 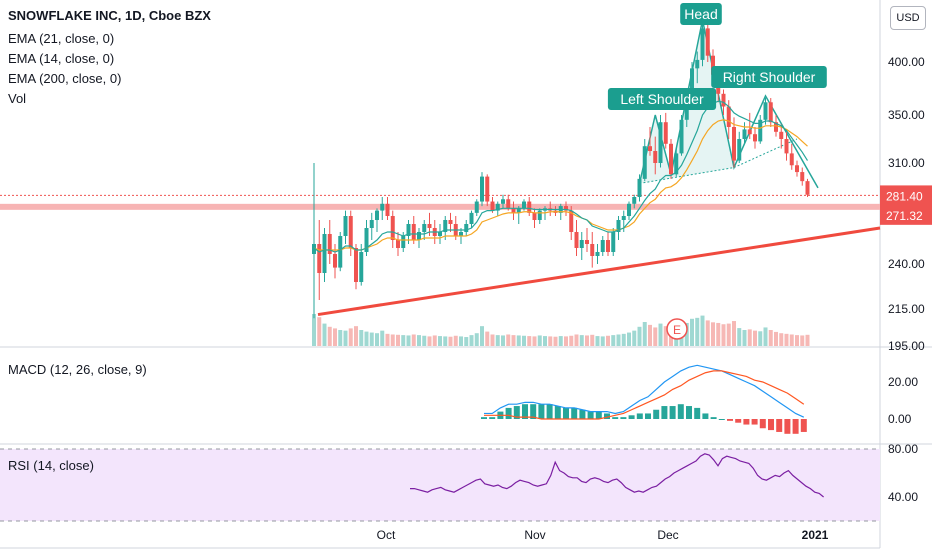 What do you see at coordinates (906, 264) in the screenshot?
I see `price-tick-label: 240.00` at bounding box center [906, 264].